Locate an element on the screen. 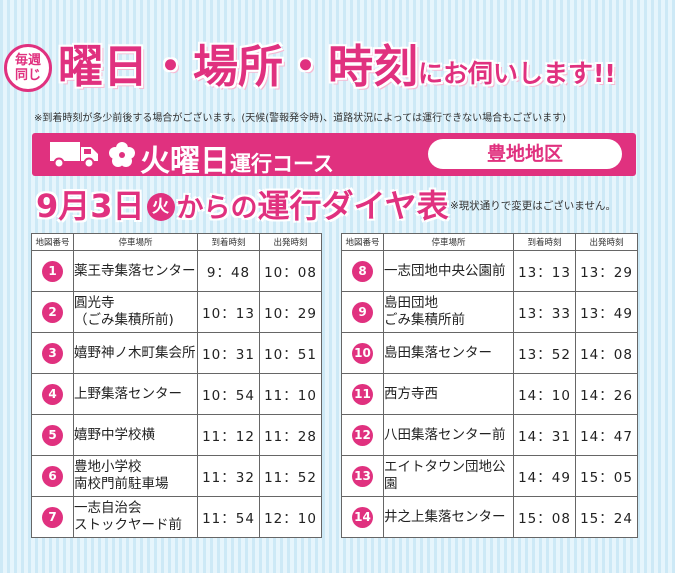 This screenshot has width=675, height=573. map-number-badge: 7 is located at coordinates (52, 517).